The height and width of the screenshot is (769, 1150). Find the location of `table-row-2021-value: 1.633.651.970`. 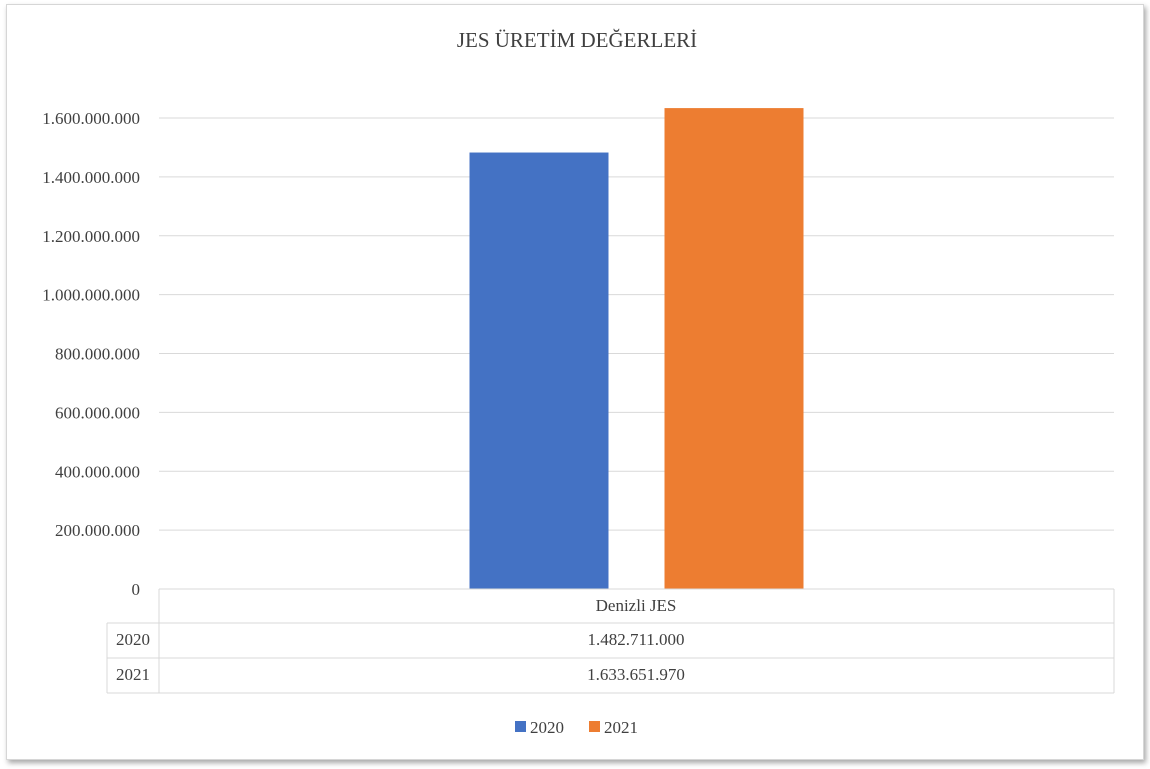

table-row-2021-value: 1.633.651.970 is located at coordinates (636, 674).